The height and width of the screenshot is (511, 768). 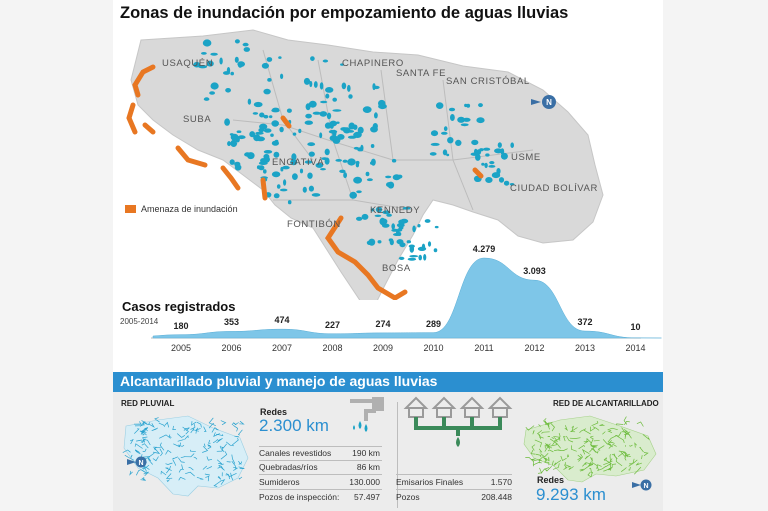 What do you see at coordinates (367, 497) in the screenshot?
I see `row-value: 57.497` at bounding box center [367, 497].